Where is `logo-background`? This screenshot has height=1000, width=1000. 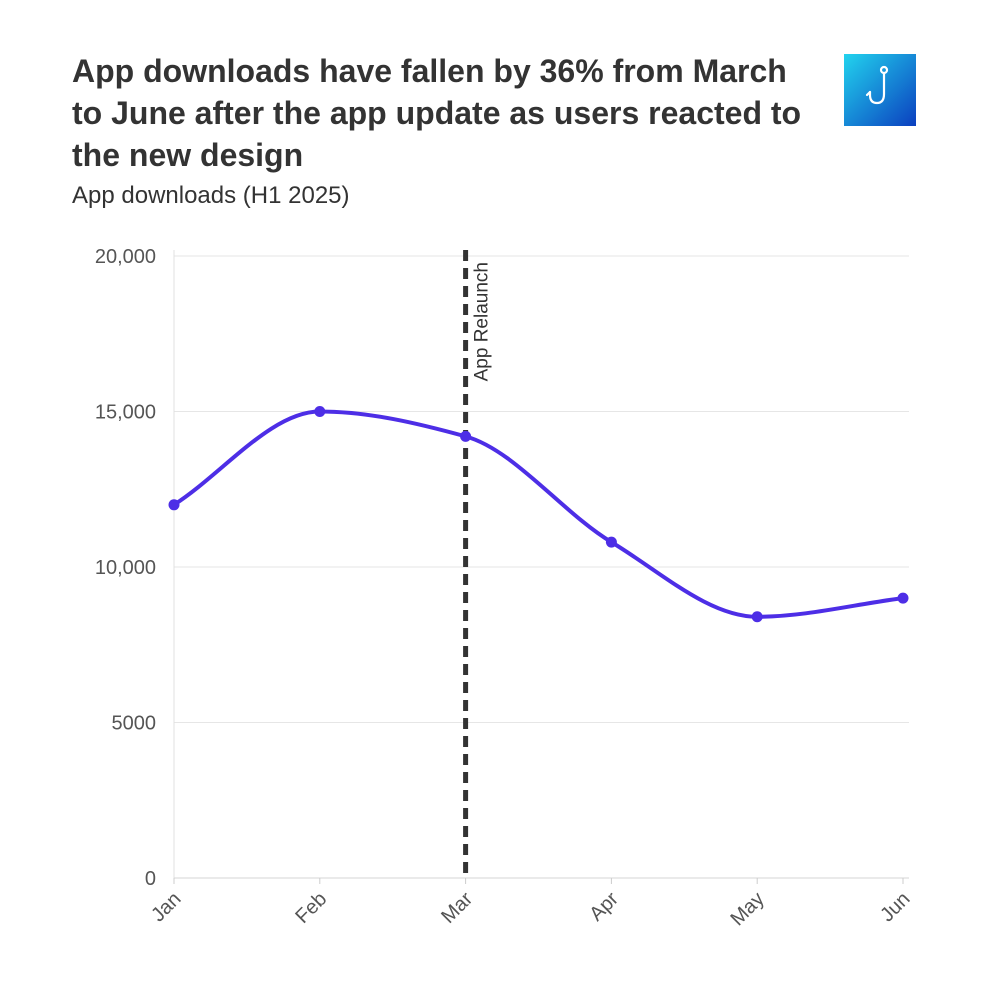
logo-background is located at coordinates (880, 90).